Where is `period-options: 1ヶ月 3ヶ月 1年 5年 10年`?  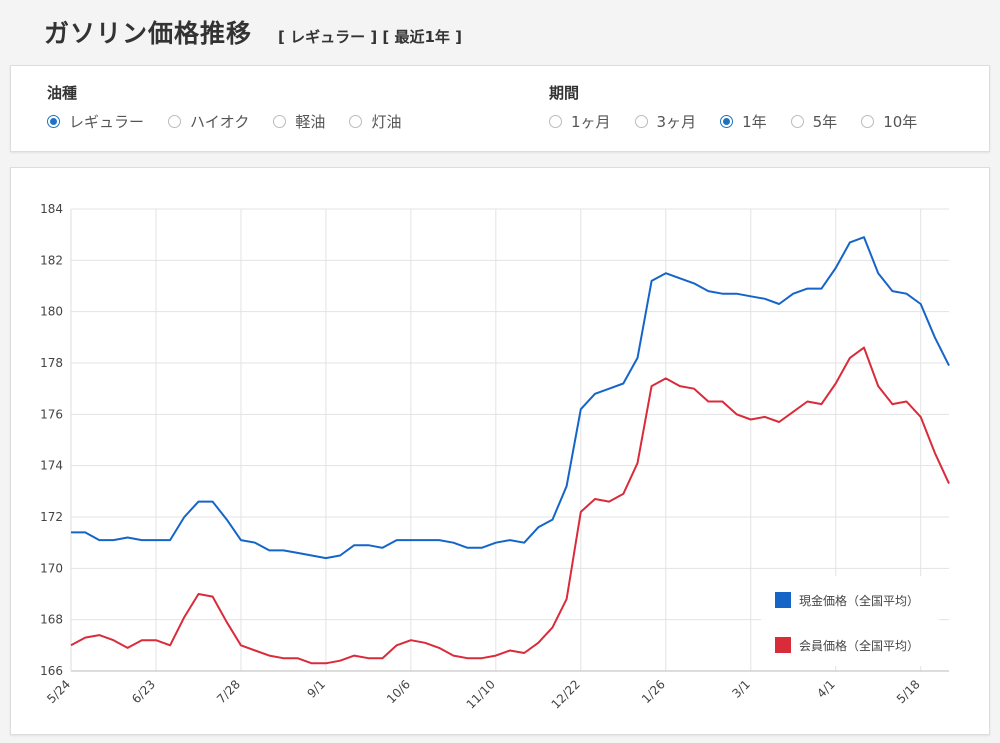
period-options: 1ヶ月 3ヶ月 1年 5年 10年 is located at coordinates (745, 121).